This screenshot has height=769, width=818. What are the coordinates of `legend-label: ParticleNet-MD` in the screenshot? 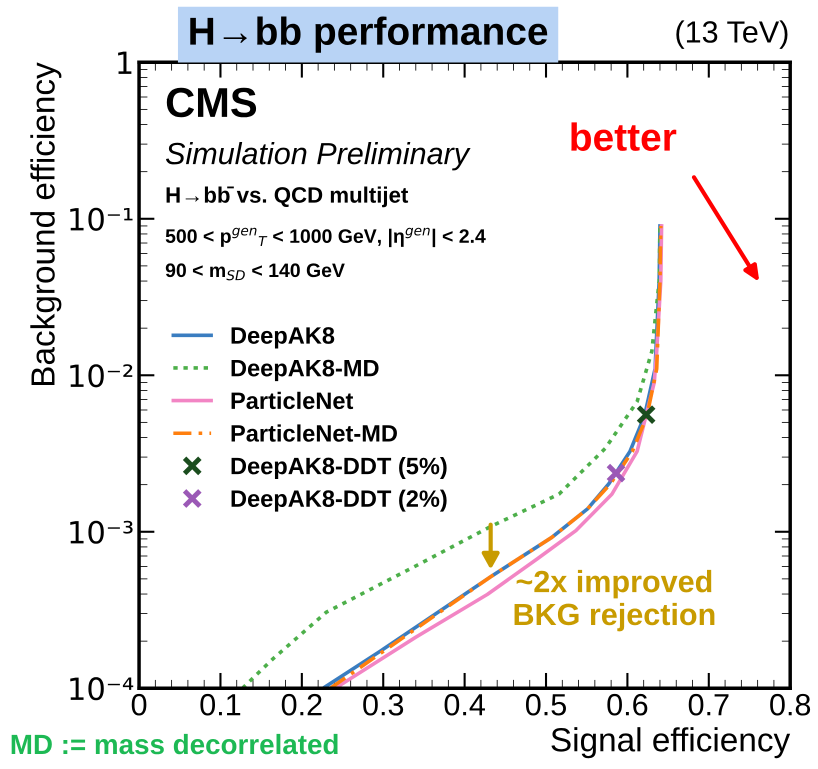 It's located at (314, 433).